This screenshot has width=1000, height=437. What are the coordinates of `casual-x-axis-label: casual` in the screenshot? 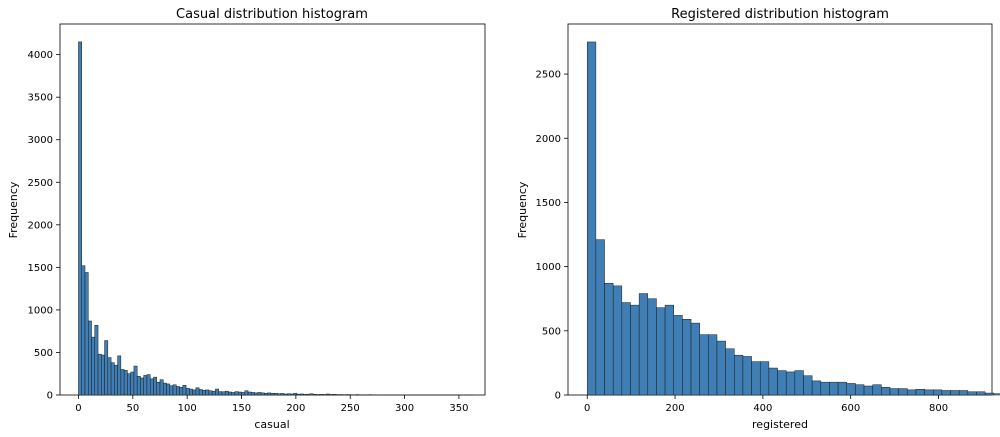 It's located at (271, 424).